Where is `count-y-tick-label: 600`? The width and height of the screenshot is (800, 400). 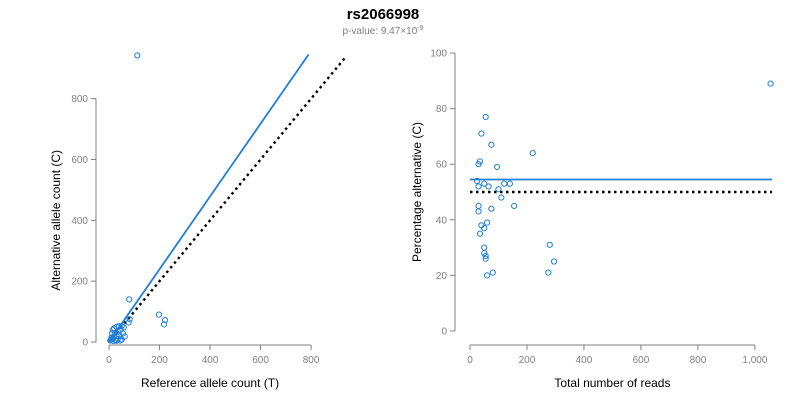
count-y-tick-label: 600 is located at coordinates (79, 160).